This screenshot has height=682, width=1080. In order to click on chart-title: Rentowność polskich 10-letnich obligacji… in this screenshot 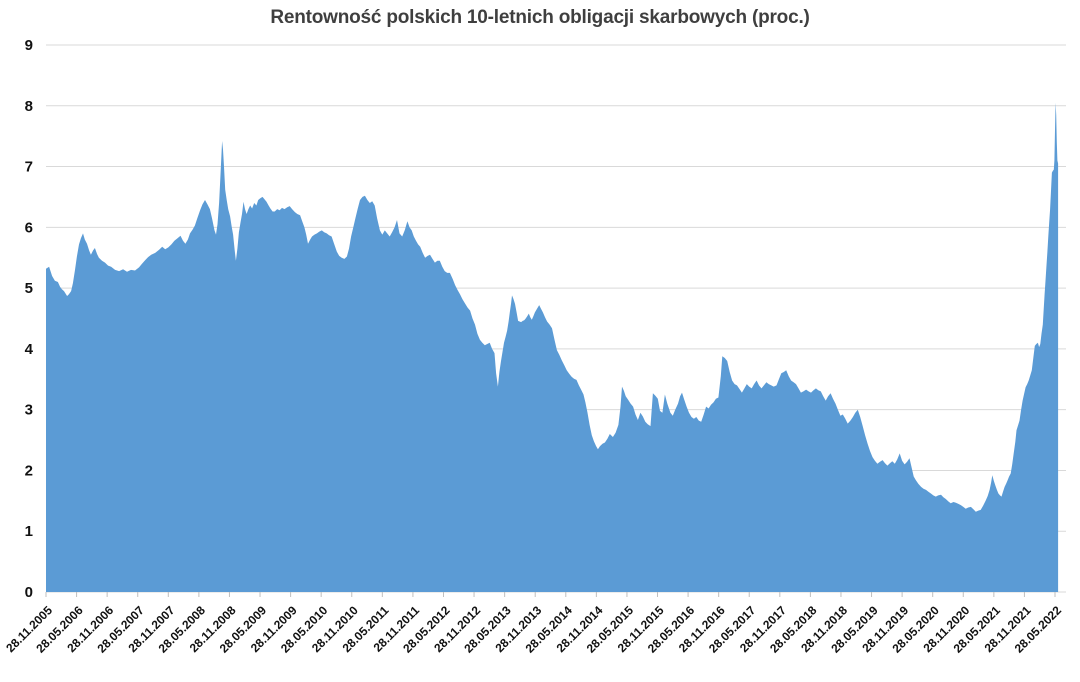, I will do `click(540, 17)`.